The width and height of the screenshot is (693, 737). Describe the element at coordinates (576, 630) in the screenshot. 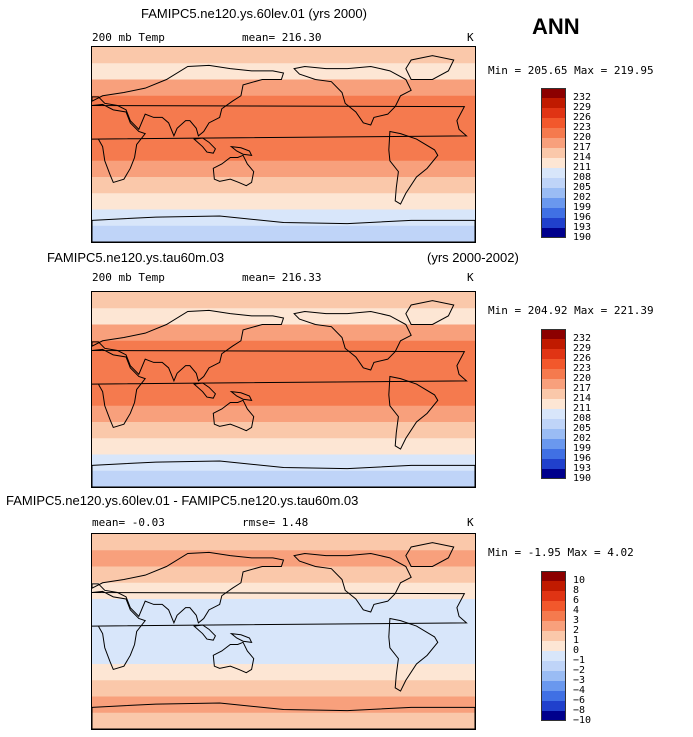

I see `colorbar-tick-label: 2` at that location.